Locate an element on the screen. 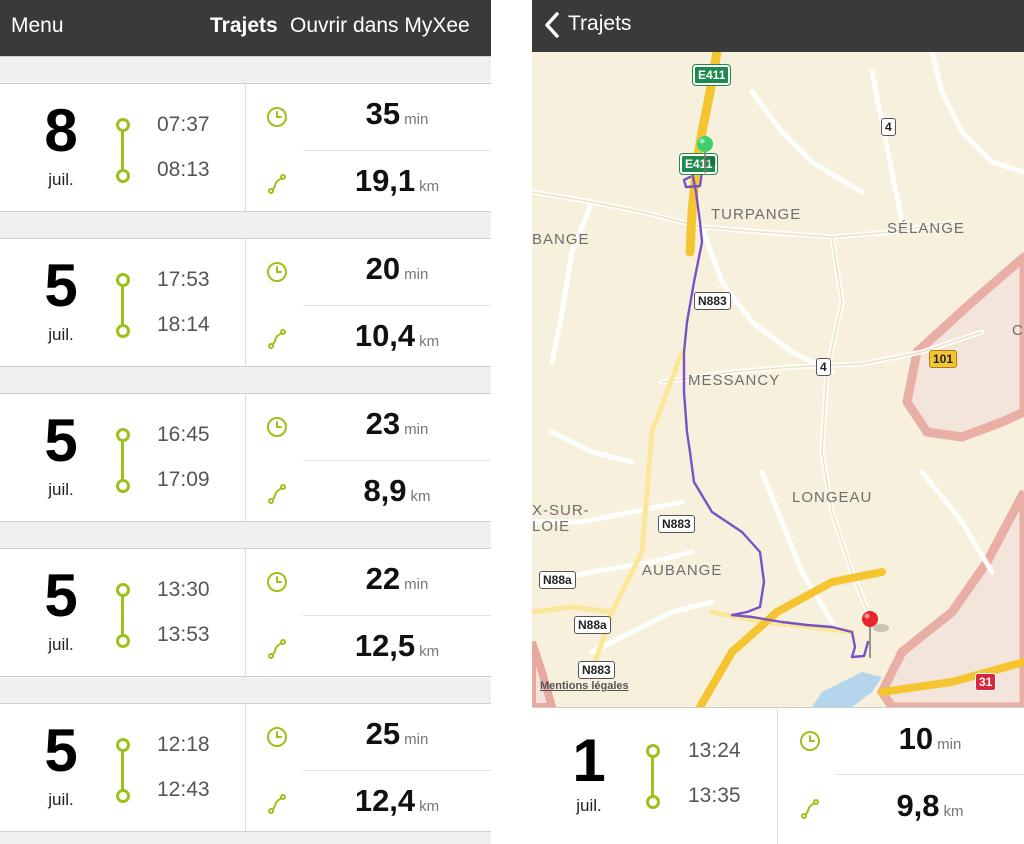 The image size is (1024, 844). distance-value: 19,1 km is located at coordinates (397, 181).